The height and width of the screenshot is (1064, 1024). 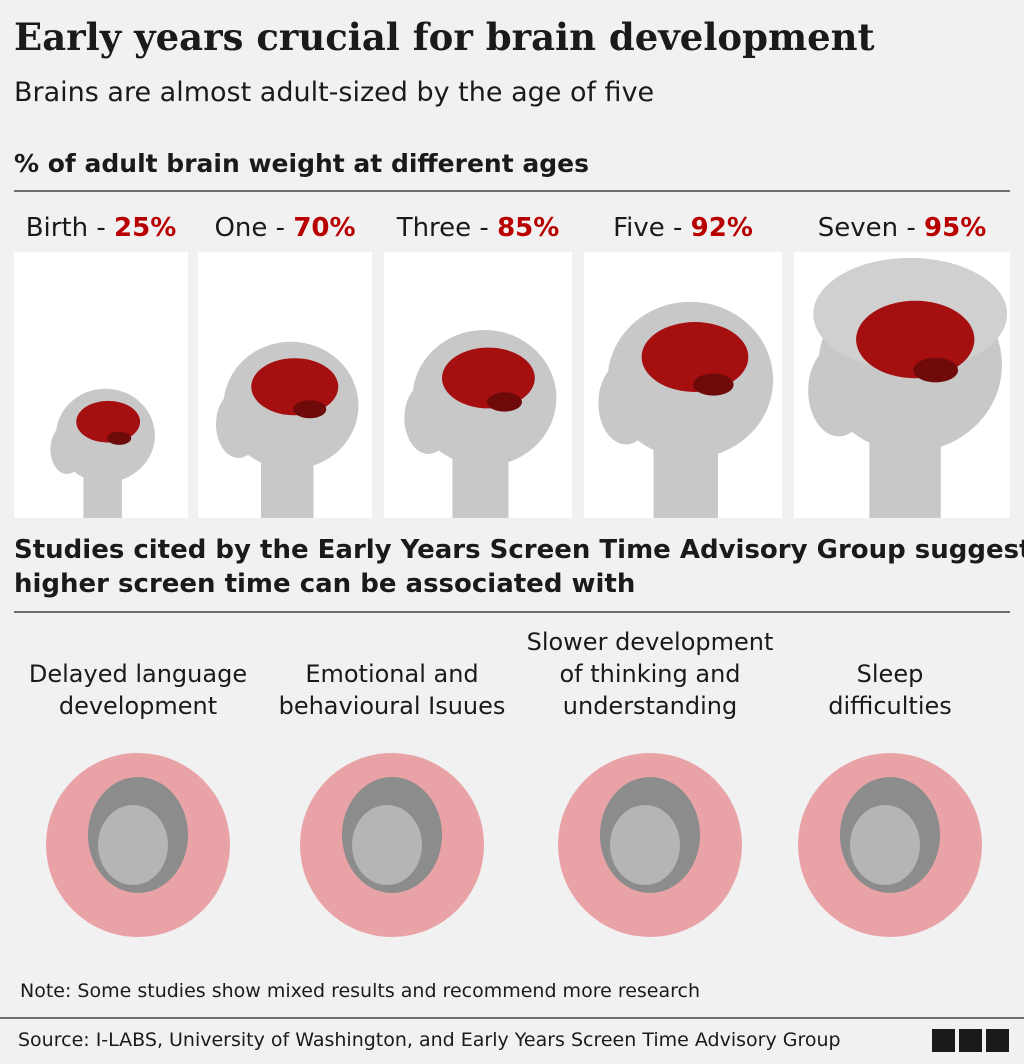 I want to click on effect-label: Delayed language, so click(x=138, y=674).